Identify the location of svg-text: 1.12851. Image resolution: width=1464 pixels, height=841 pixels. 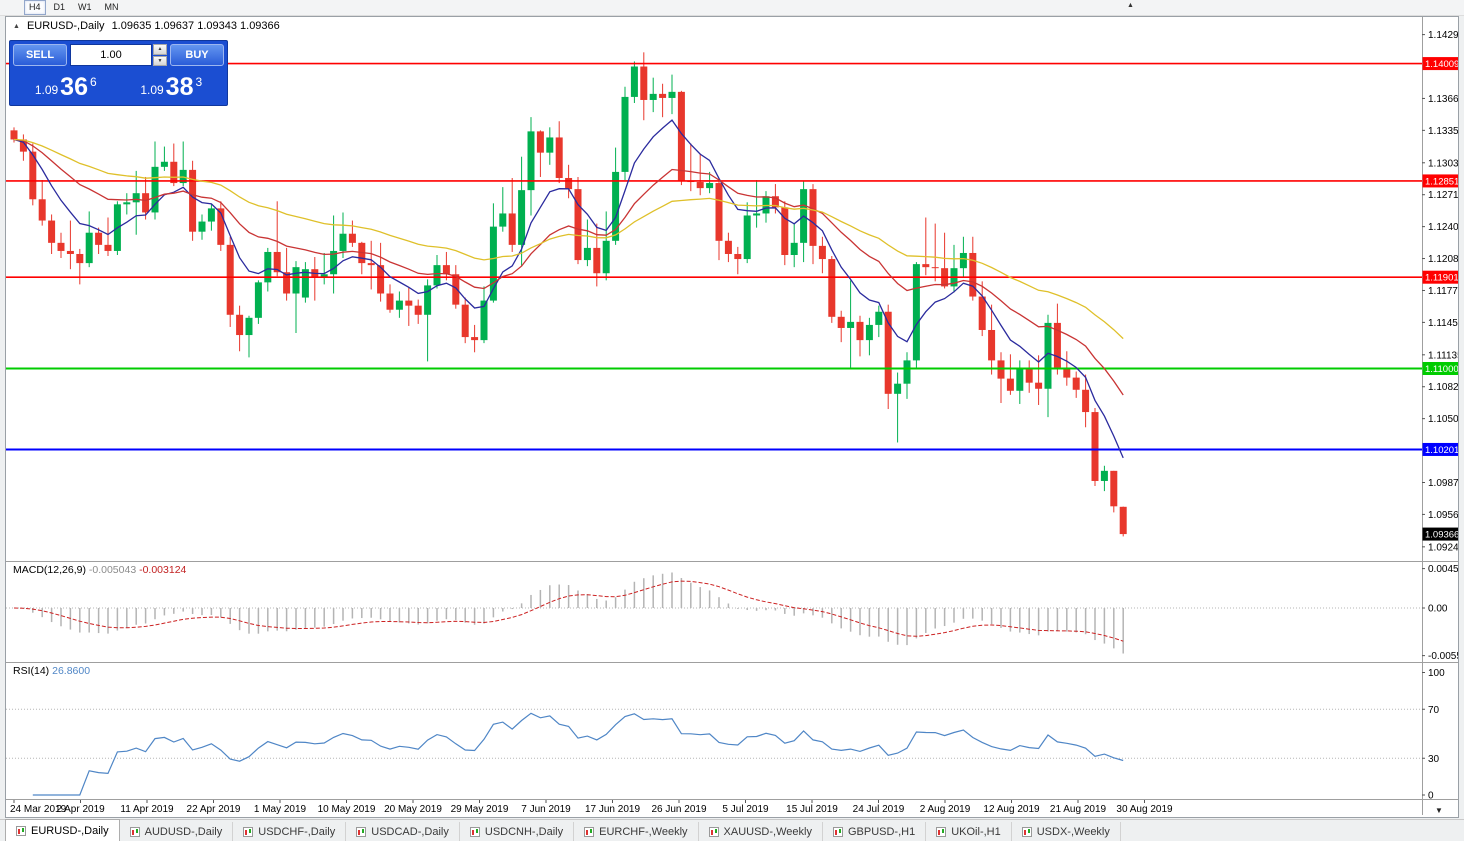
(1441, 181).